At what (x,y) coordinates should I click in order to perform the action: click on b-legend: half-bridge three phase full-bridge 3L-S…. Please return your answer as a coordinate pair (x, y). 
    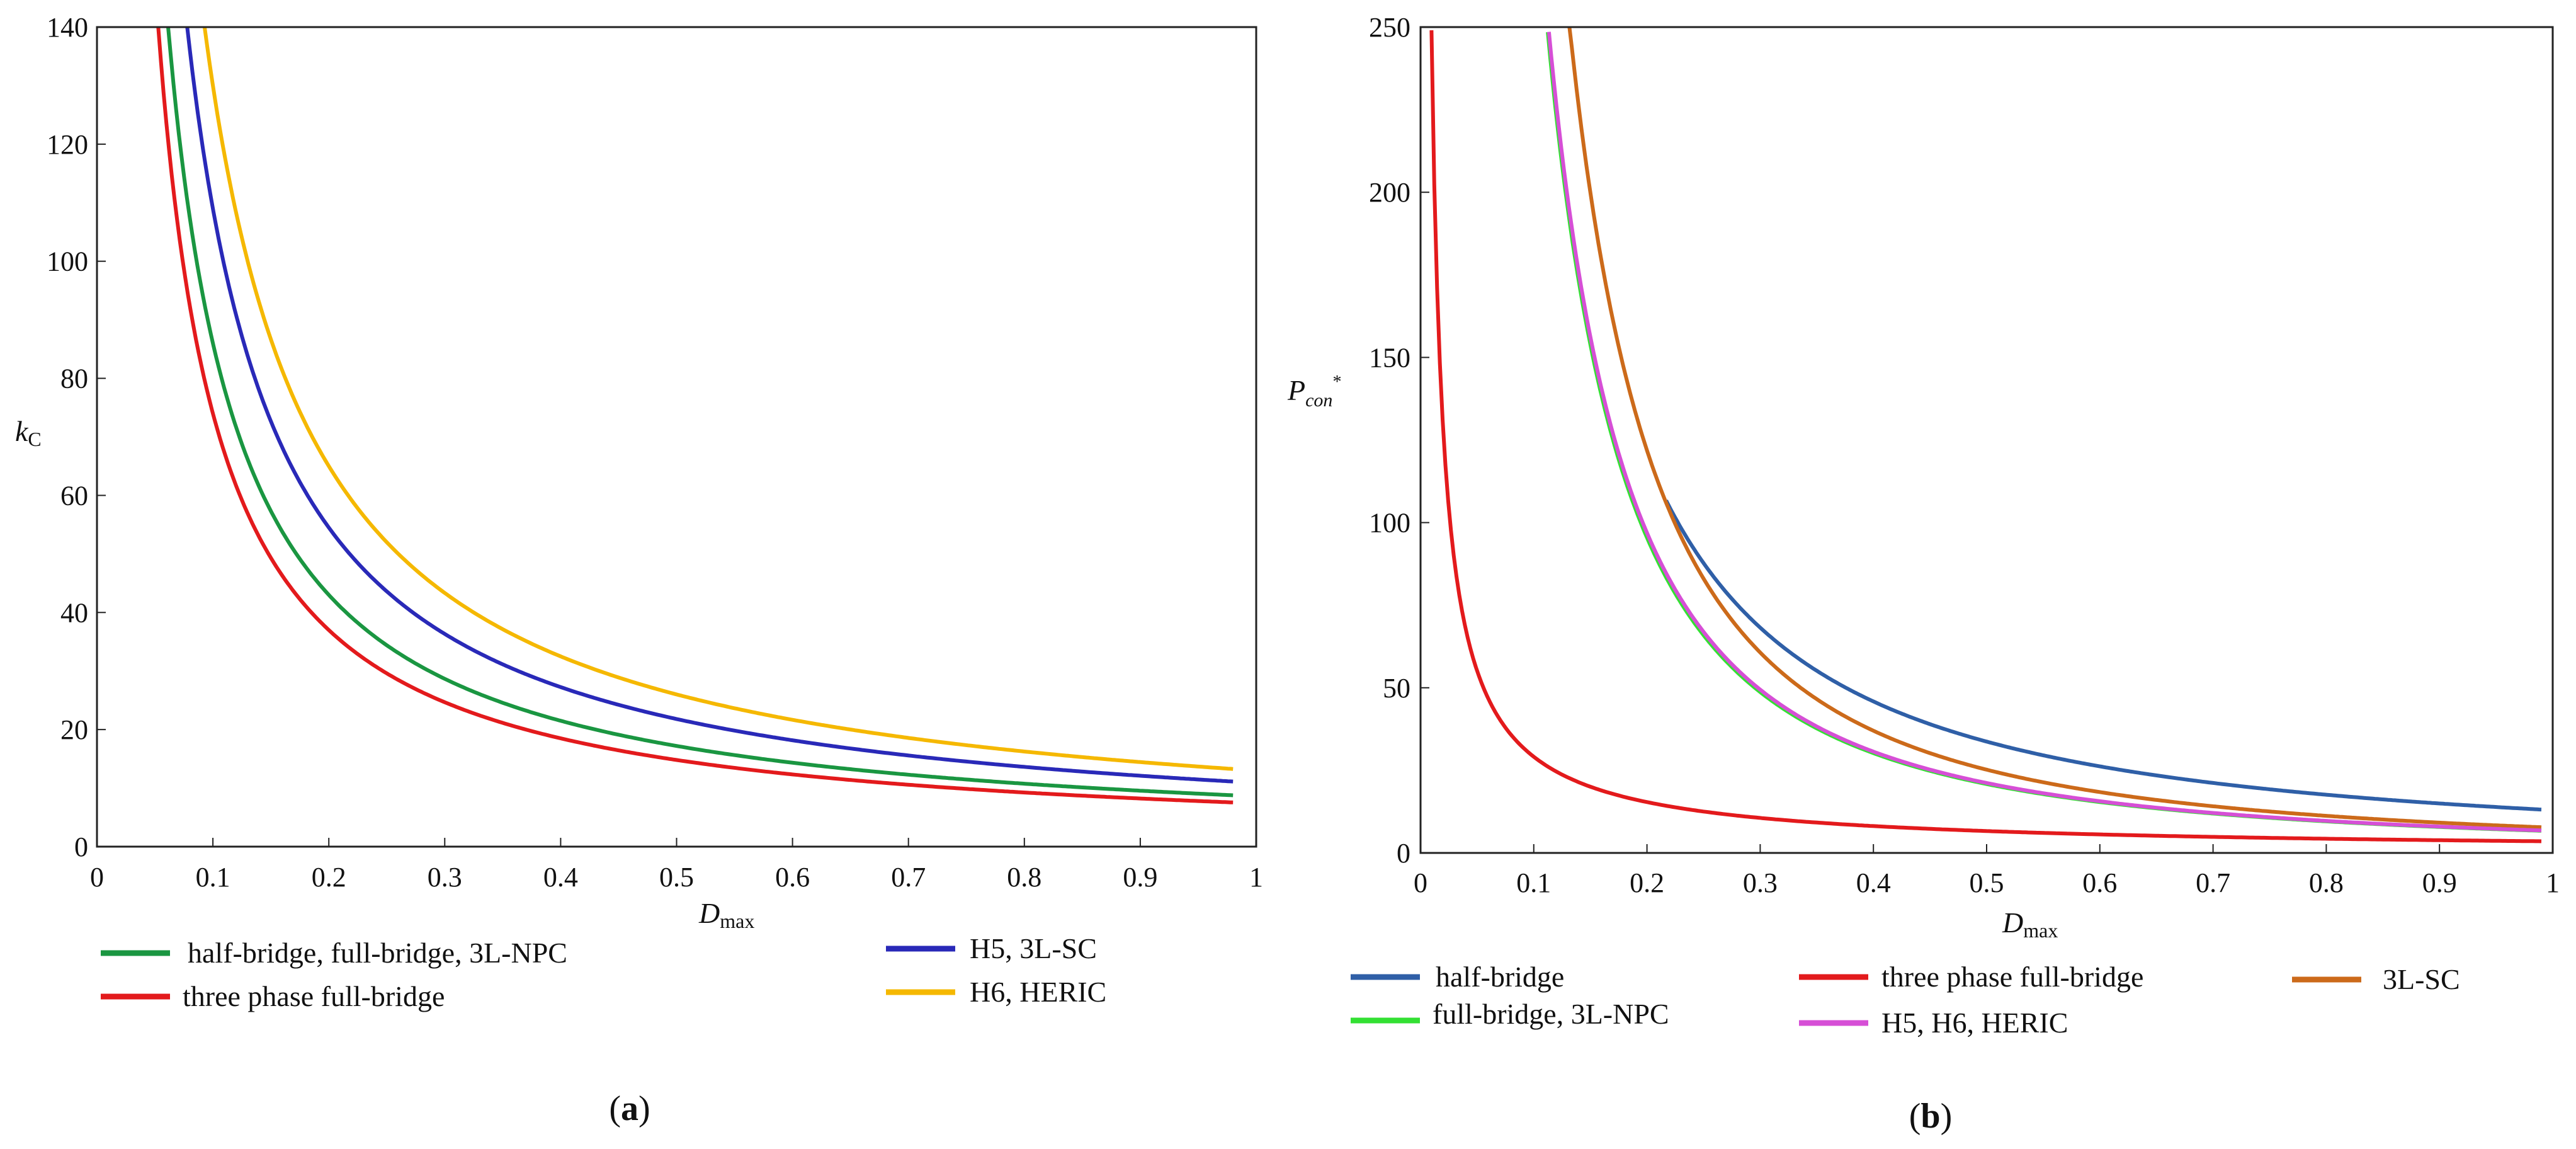
    Looking at the image, I should click on (1905, 1000).